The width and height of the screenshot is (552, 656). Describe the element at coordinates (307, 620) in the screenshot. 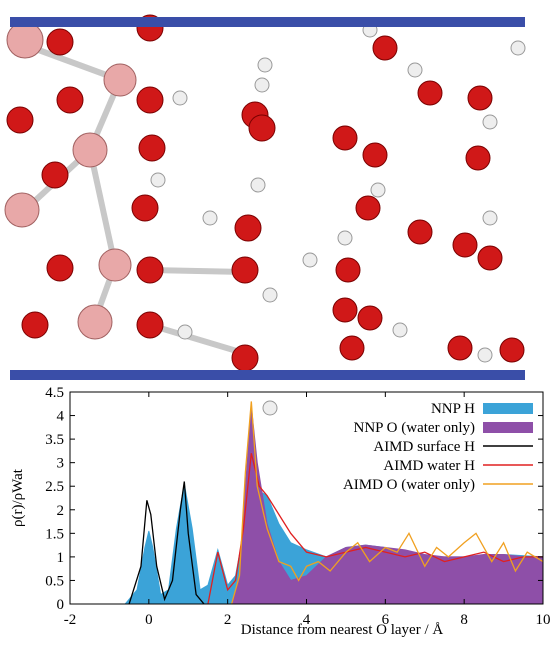

I see `x-tick-label: 4` at that location.